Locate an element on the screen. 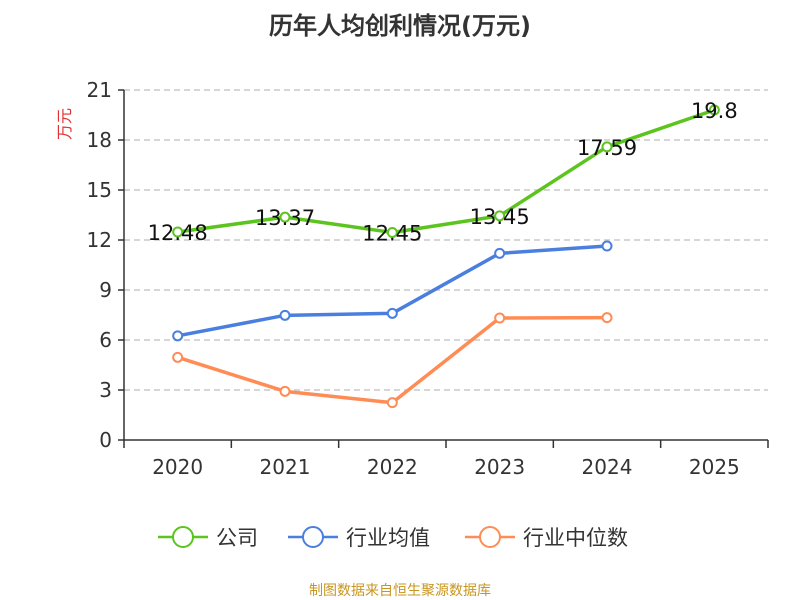 This screenshot has width=800, height=600. x-tick-label: 2020 is located at coordinates (177, 467).